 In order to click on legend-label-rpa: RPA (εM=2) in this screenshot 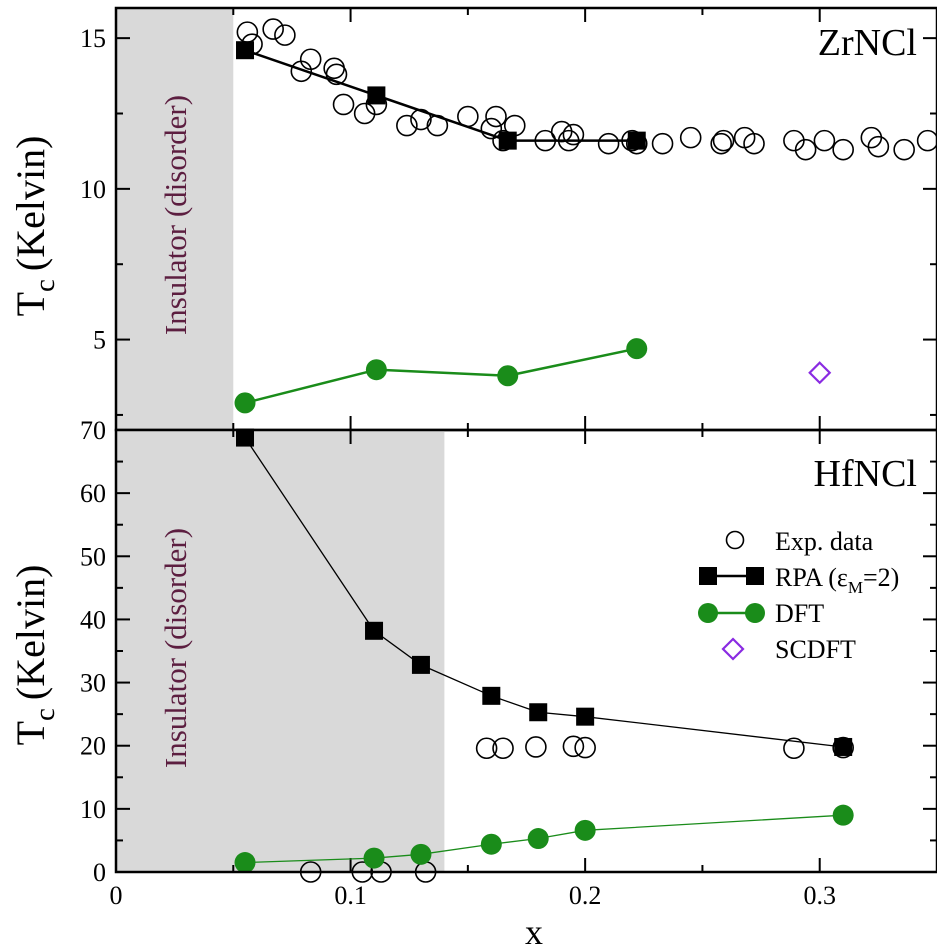, I will do `click(837, 580)`.